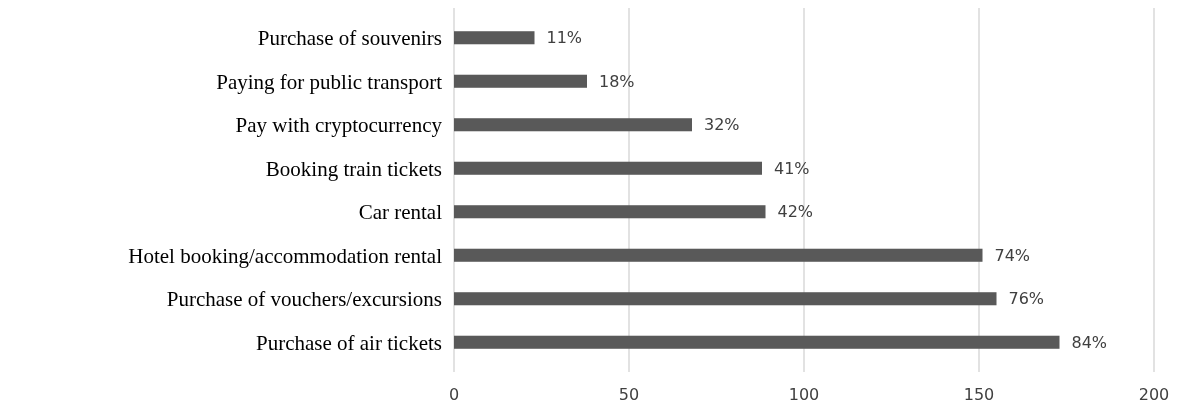  What do you see at coordinates (1154, 394) in the screenshot?
I see `x-tick-label: 200` at bounding box center [1154, 394].